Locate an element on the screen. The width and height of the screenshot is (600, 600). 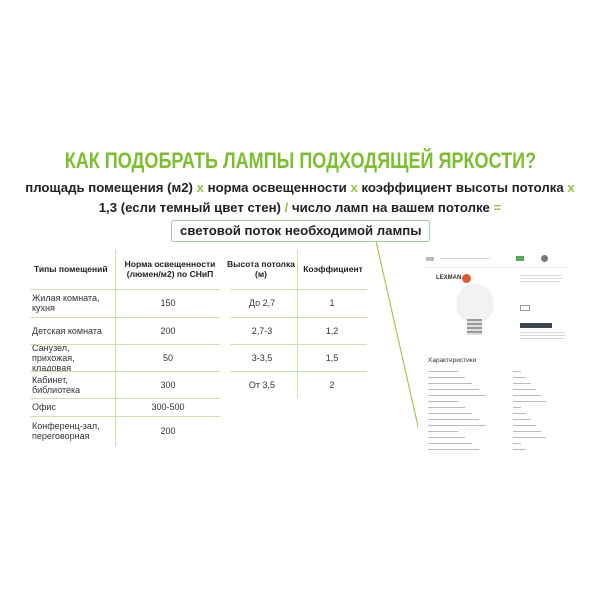
header-coef: Коэффициент is located at coordinates (333, 269).